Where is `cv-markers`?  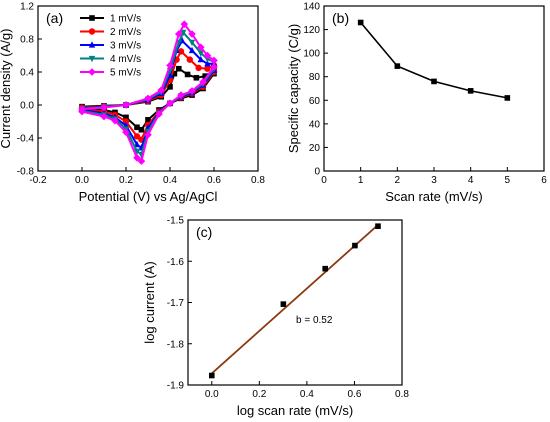
cv-markers is located at coordinates (148, 92).